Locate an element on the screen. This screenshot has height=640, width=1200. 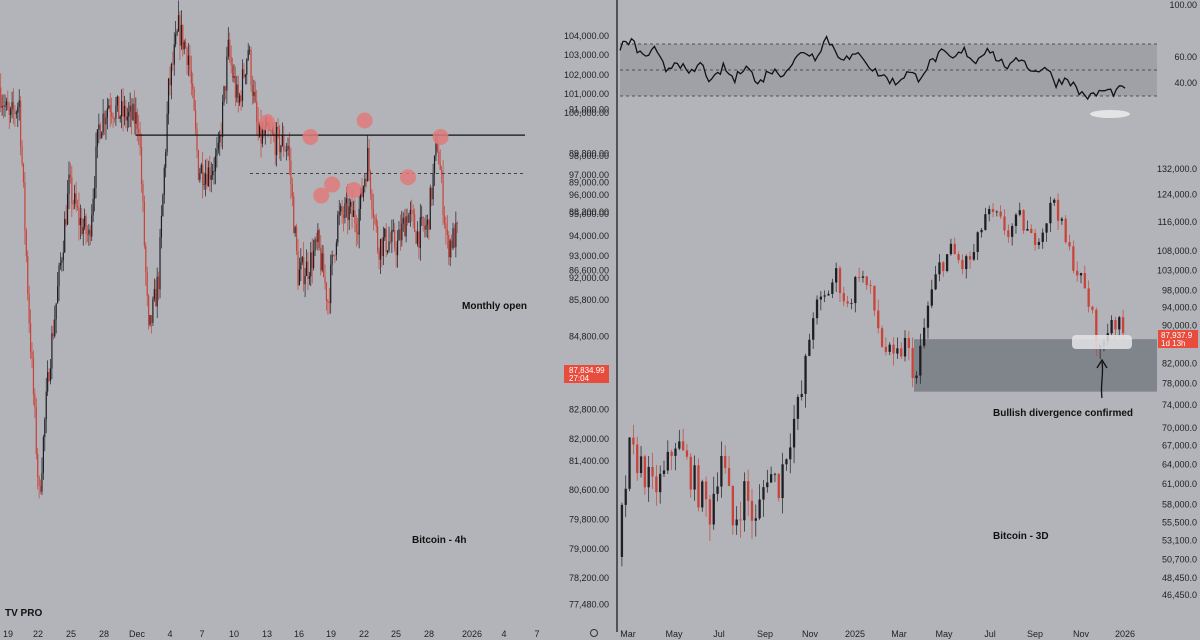
left-time-tick: Dec is located at coordinates (137, 634).